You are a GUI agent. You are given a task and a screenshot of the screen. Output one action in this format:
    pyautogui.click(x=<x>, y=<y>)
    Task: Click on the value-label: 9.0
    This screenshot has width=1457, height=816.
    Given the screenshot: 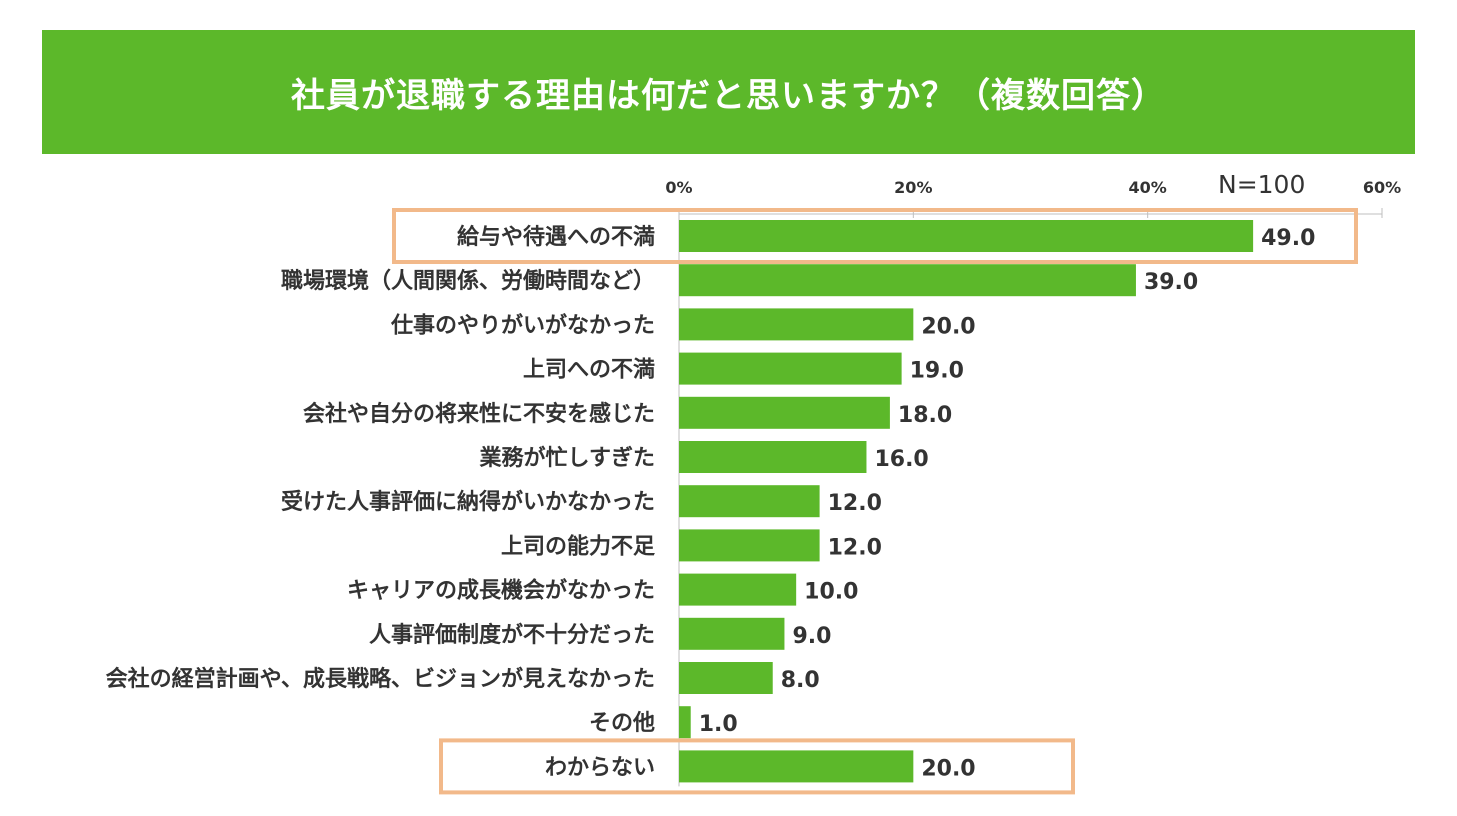 What is the action you would take?
    pyautogui.click(x=811, y=636)
    